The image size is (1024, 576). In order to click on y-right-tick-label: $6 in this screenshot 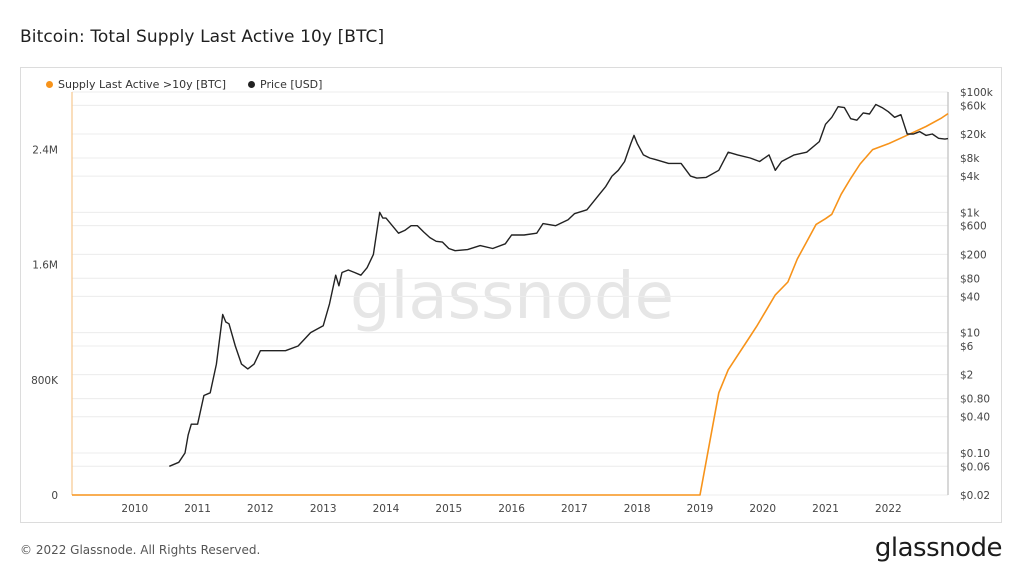, I will do `click(967, 347)`.